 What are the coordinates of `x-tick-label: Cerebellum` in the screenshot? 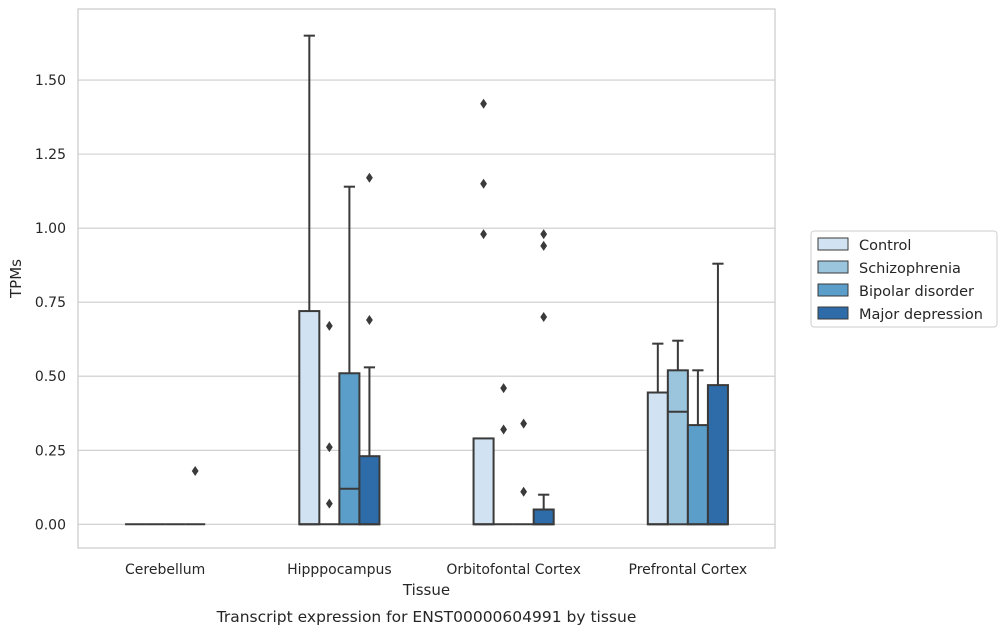 It's located at (165, 570).